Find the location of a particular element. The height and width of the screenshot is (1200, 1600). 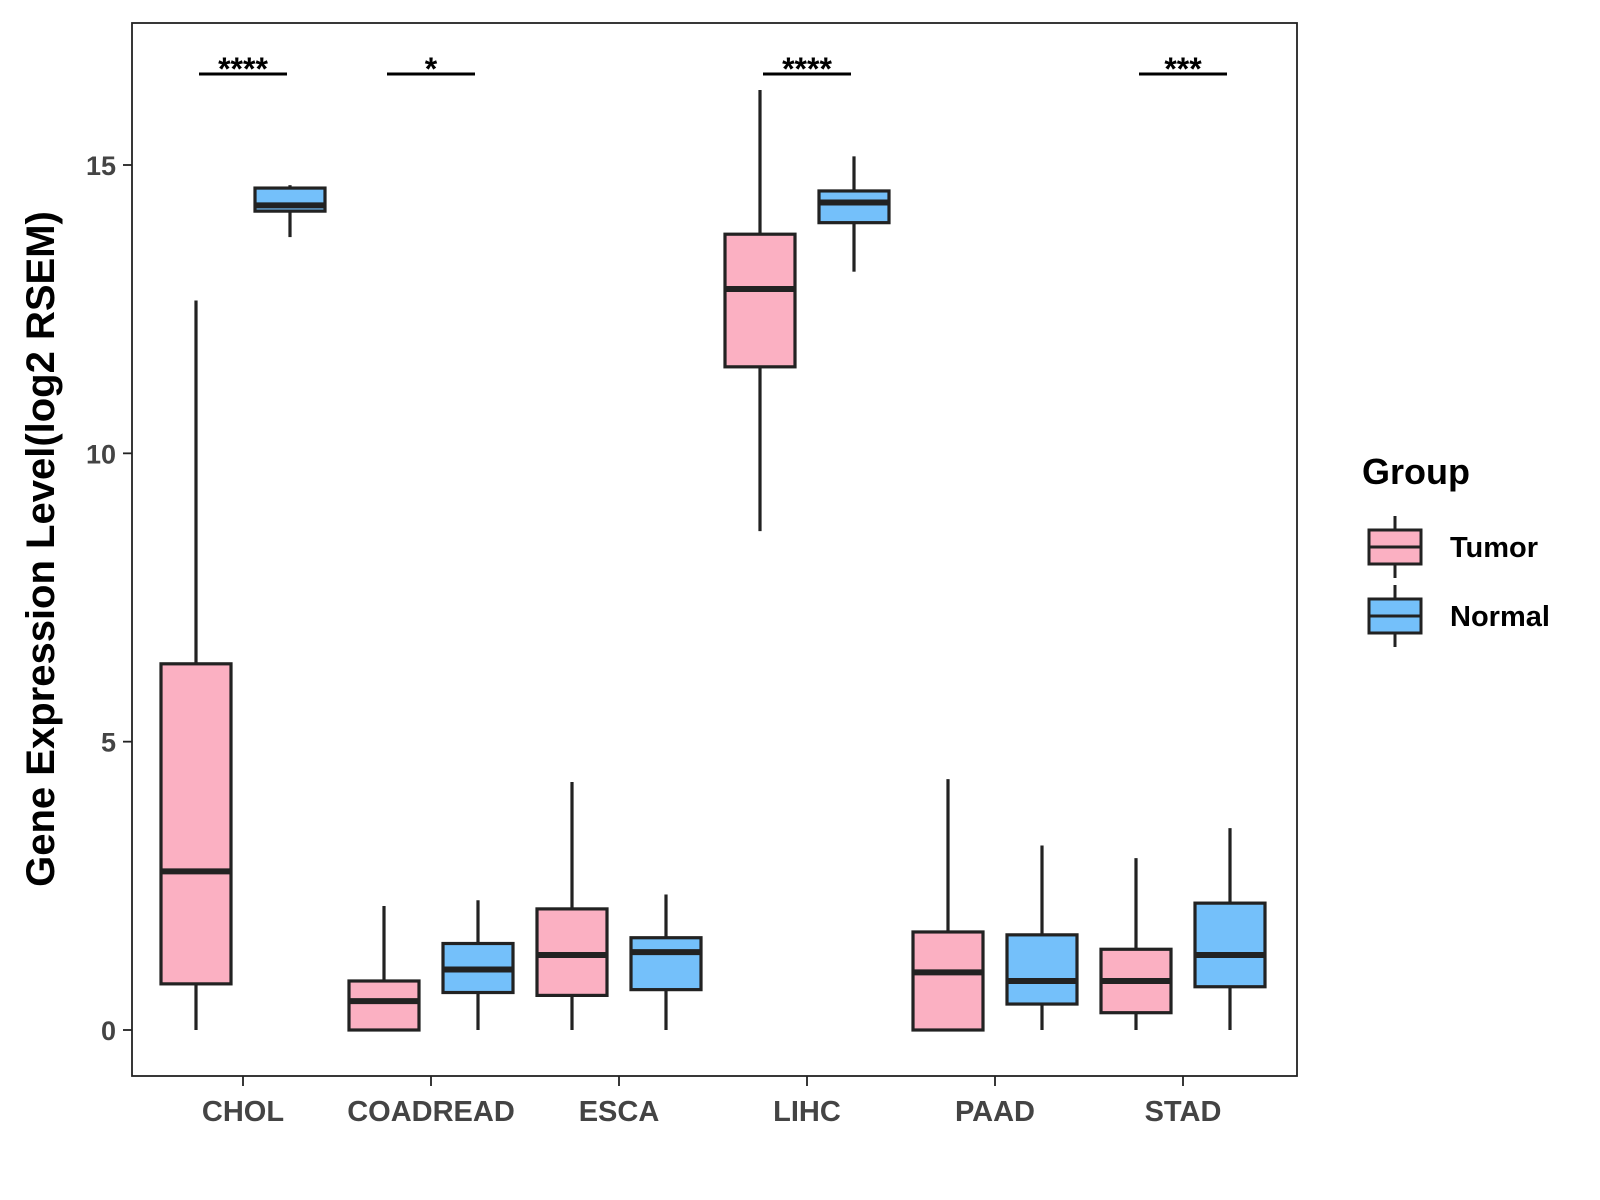

y-tick-label-10: 10 is located at coordinates (101, 454).